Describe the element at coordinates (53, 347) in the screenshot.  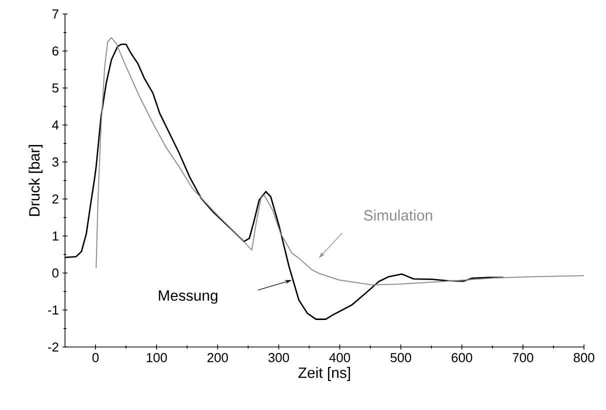
I see `y-tick-label: -2` at that location.